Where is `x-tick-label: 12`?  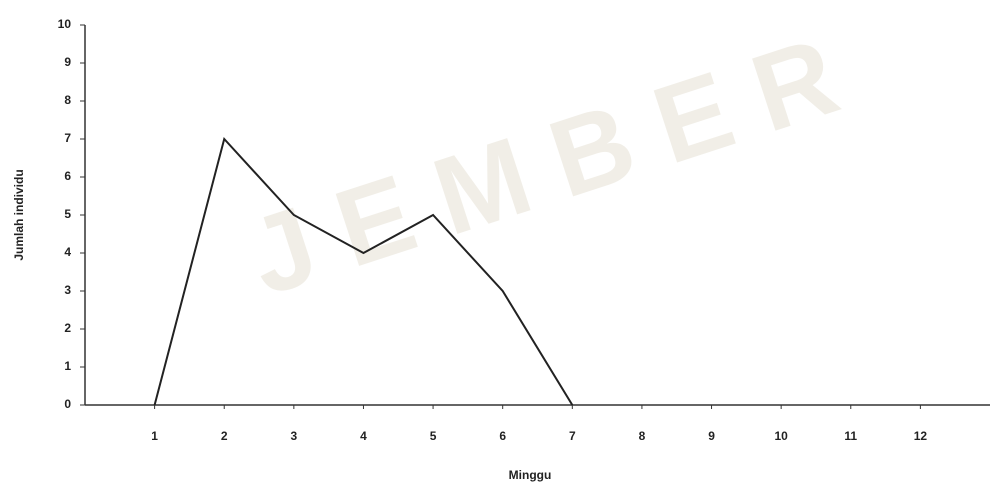
x-tick-label: 12 is located at coordinates (921, 436).